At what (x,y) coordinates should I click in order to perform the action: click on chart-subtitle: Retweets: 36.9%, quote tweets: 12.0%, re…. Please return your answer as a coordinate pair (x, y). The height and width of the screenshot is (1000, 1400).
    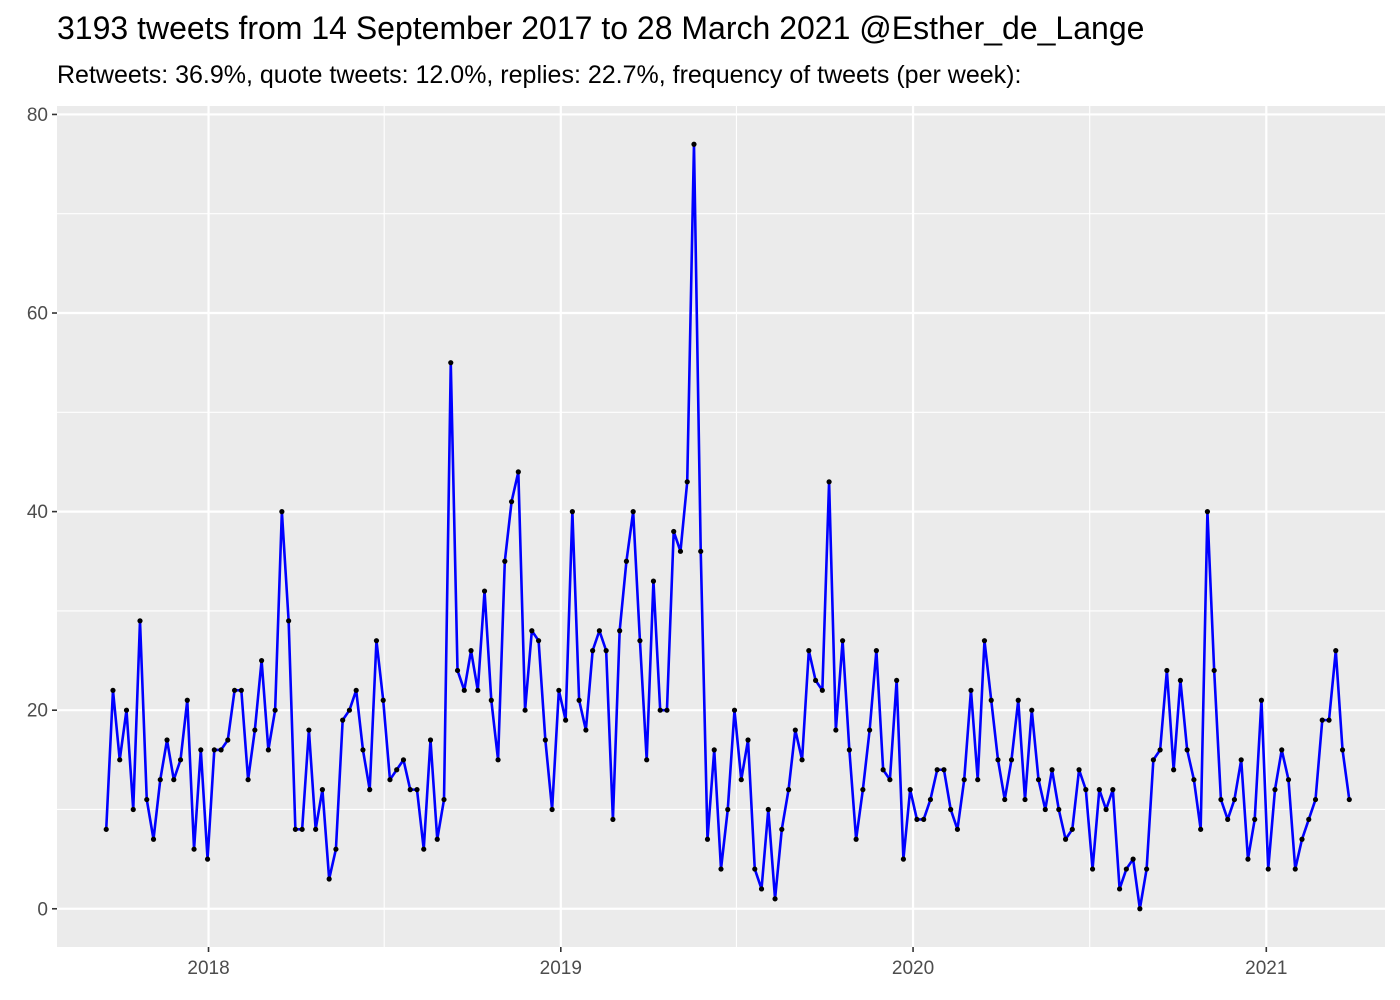
    Looking at the image, I should click on (539, 75).